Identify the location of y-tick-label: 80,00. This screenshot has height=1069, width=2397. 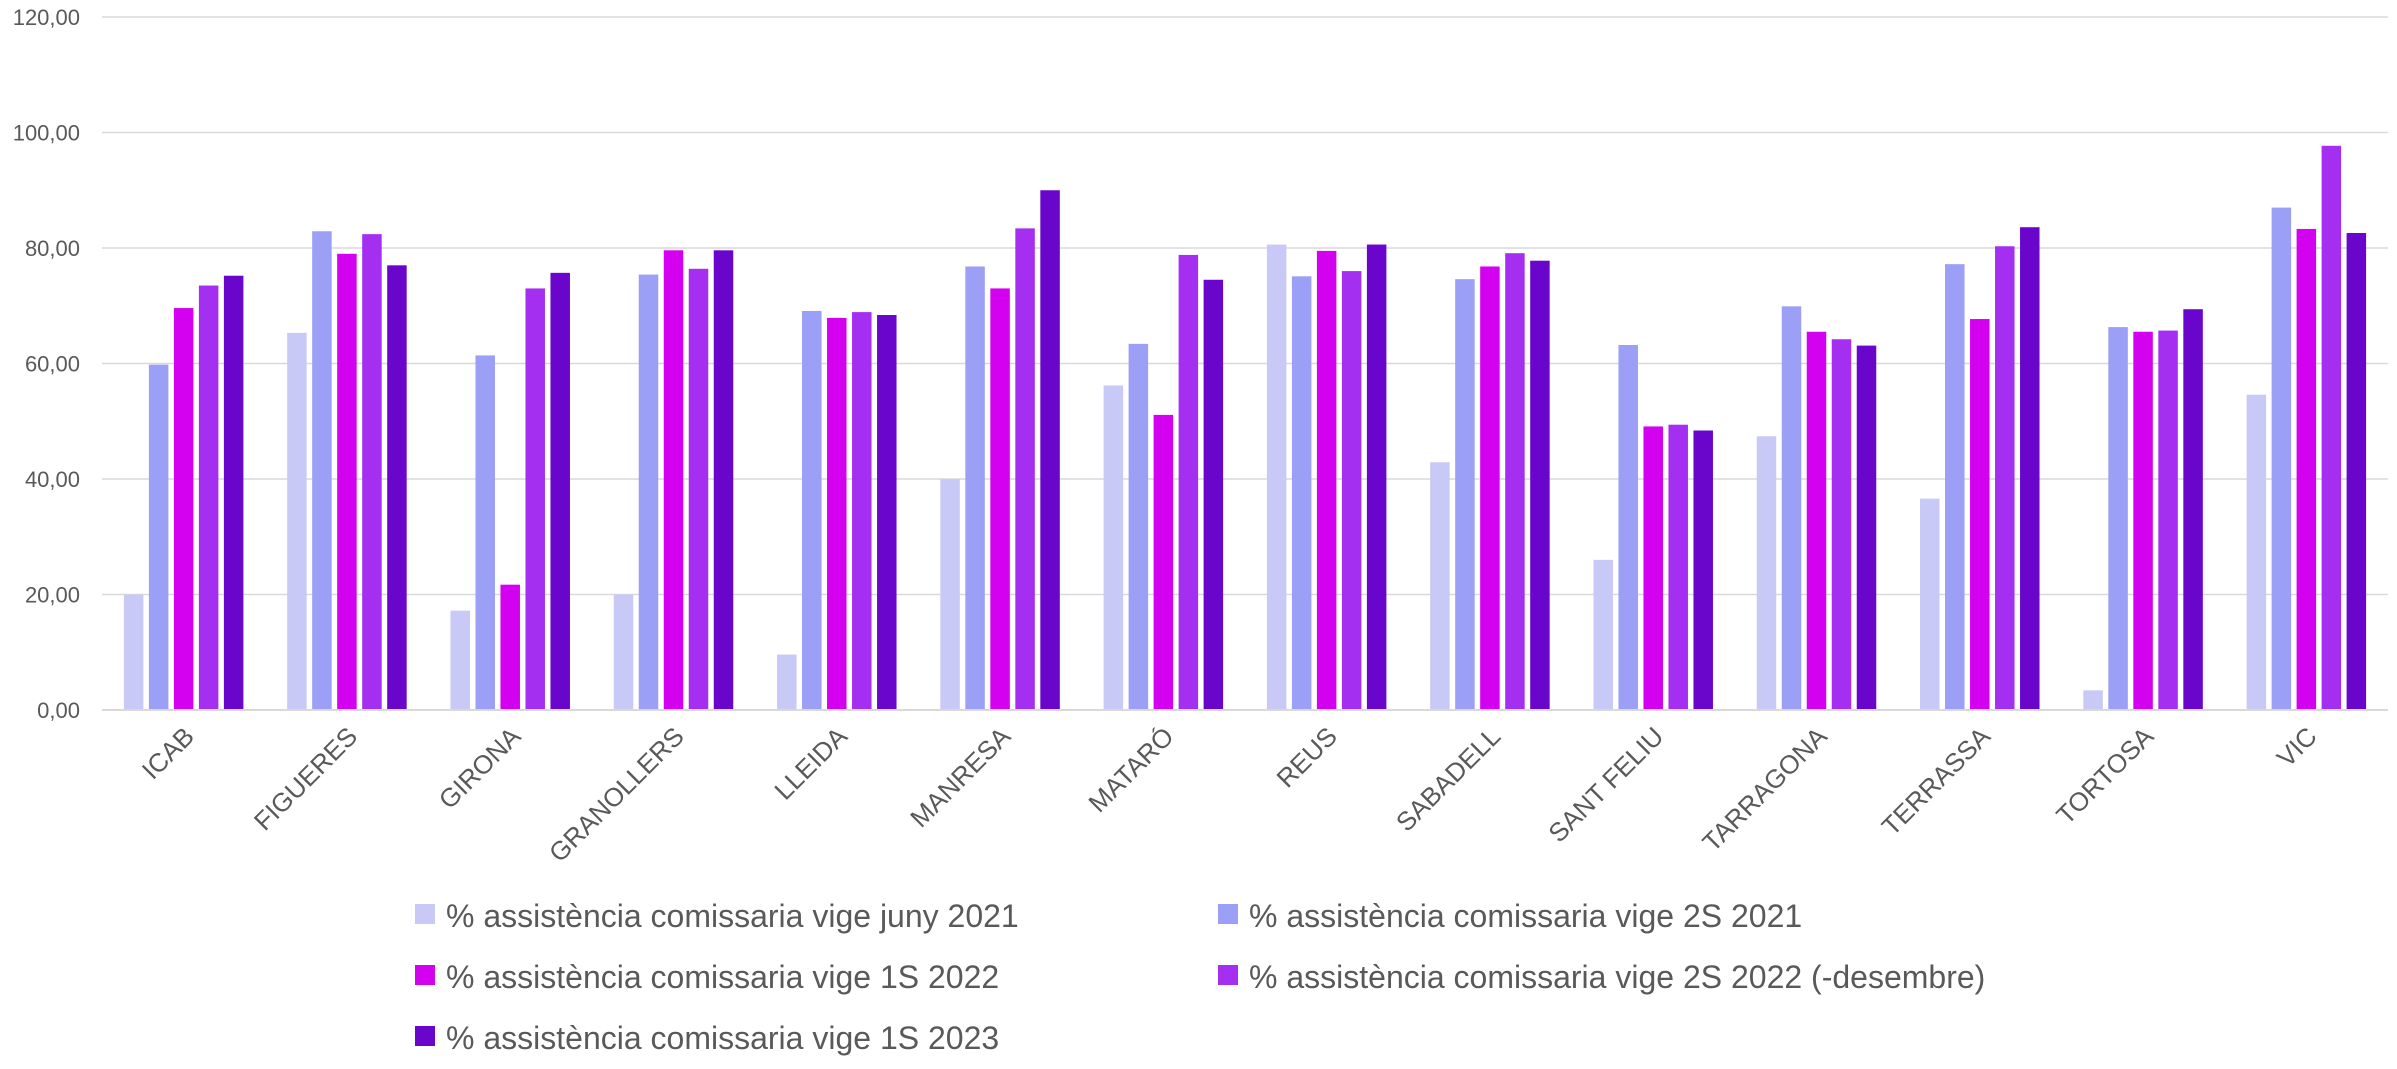
(52, 248).